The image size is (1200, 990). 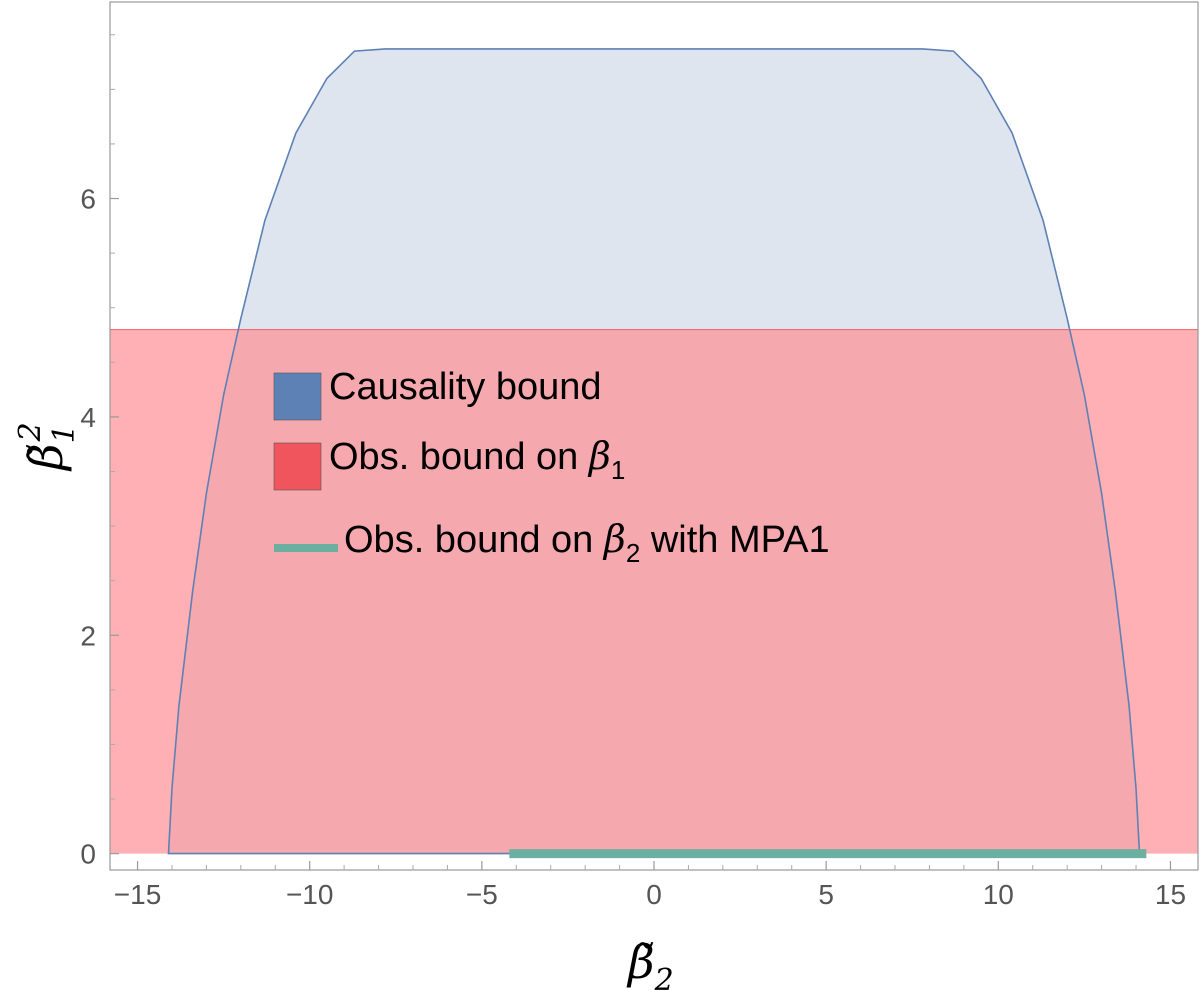 What do you see at coordinates (826, 894) in the screenshot?
I see `x-tick-label: 5` at bounding box center [826, 894].